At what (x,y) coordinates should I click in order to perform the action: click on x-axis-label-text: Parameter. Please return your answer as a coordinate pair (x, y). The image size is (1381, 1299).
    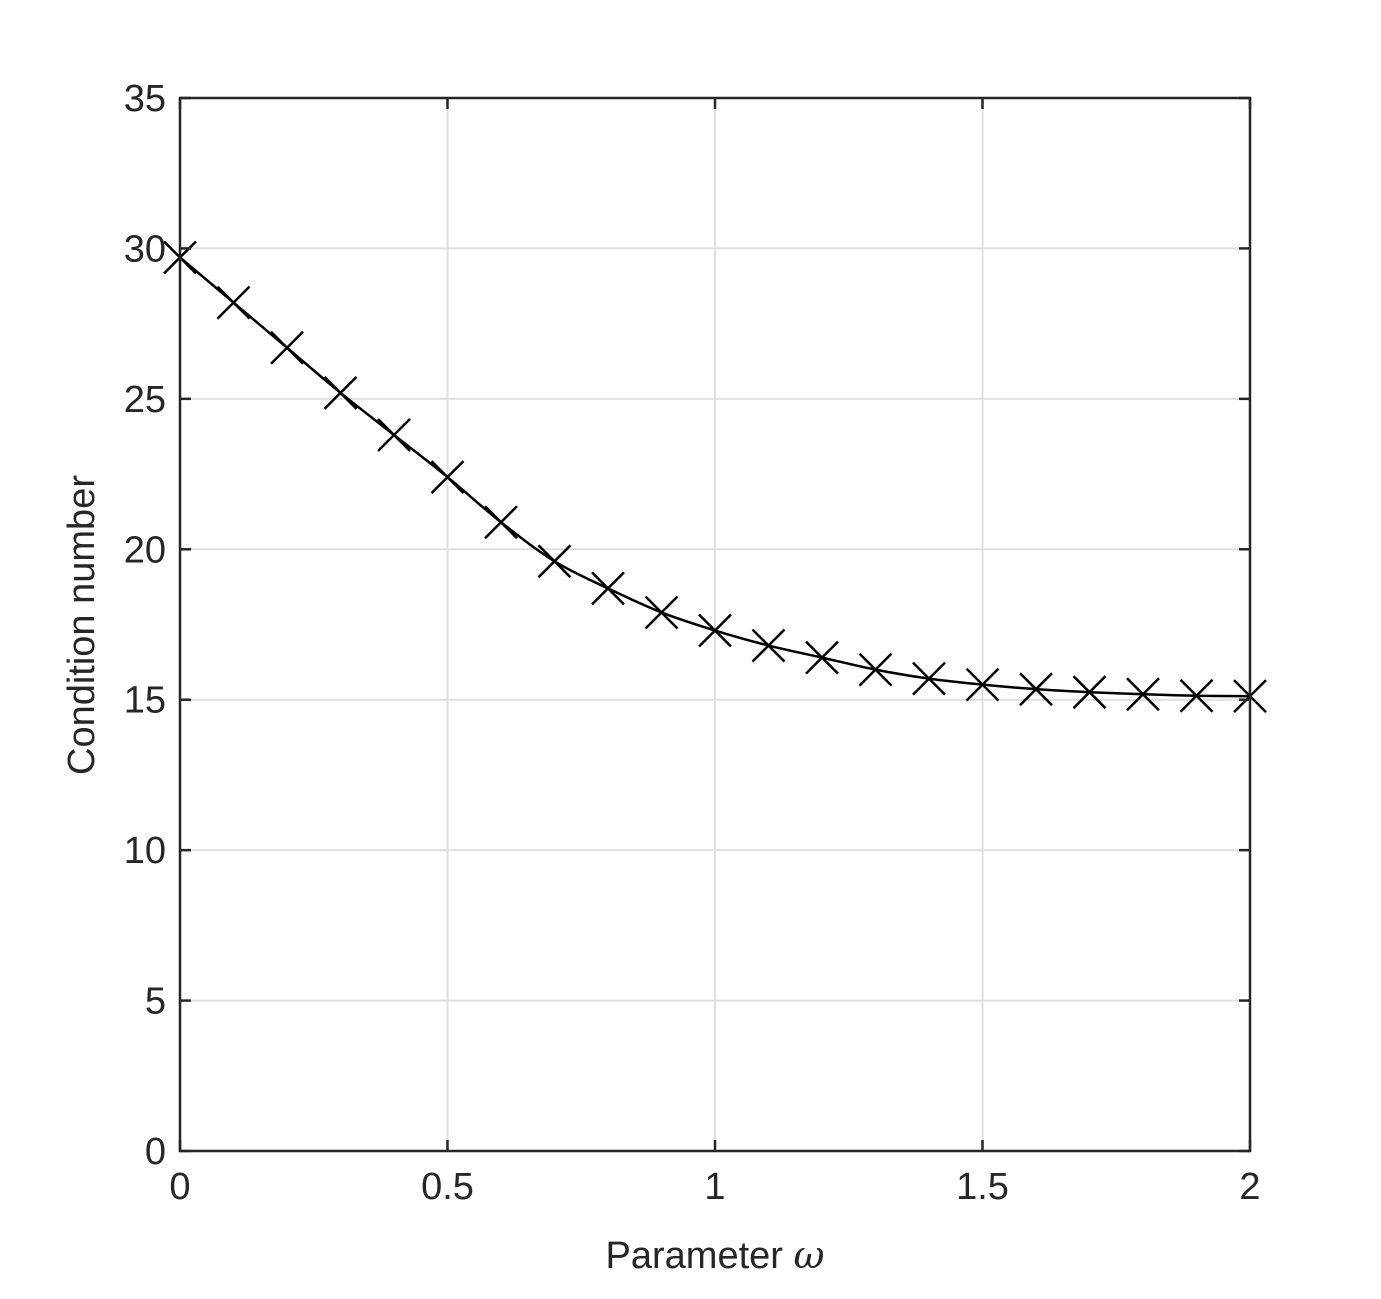
    Looking at the image, I should click on (695, 1256).